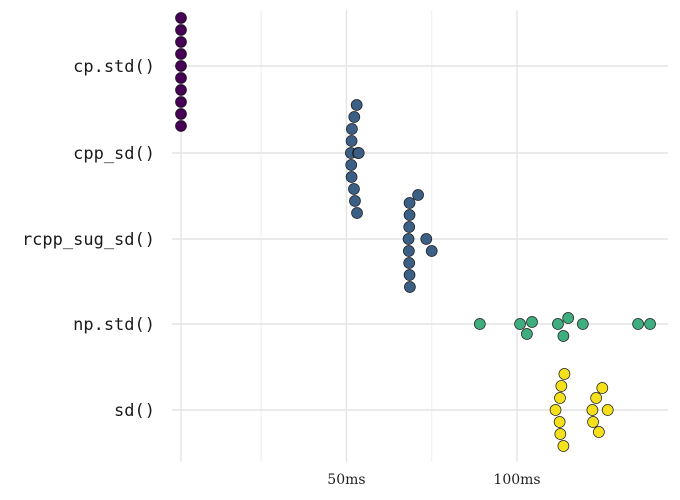 This screenshot has height=500, width=680. I want to click on x-axis-tick-labels: 50ms 100ms, so click(433, 480).